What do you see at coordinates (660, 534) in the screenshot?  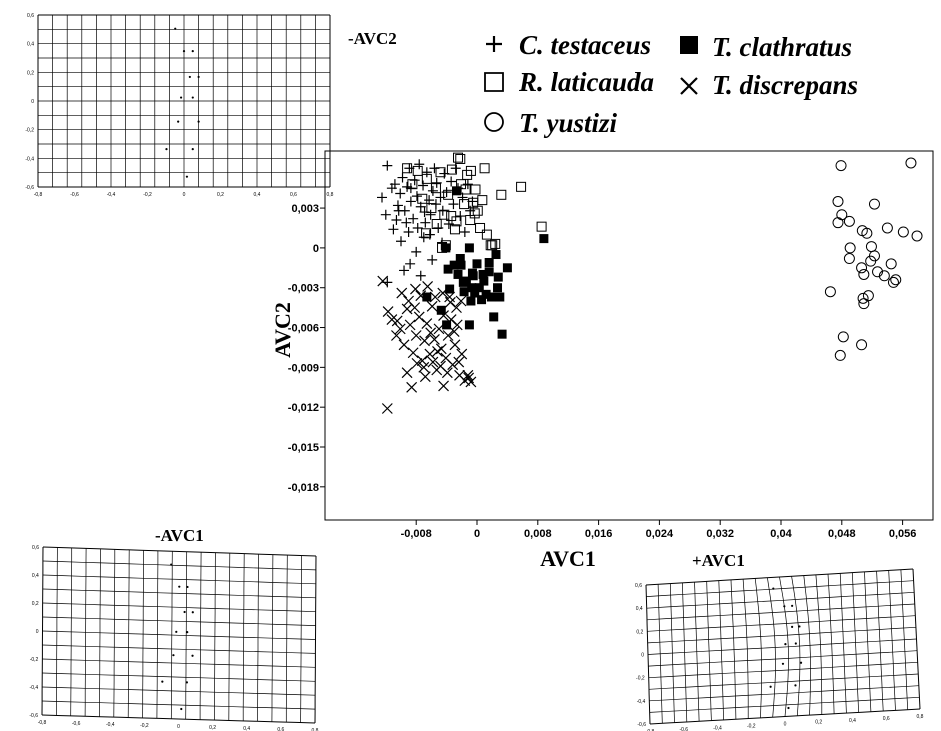 I see `x-tick-label: 0,024` at bounding box center [660, 534].